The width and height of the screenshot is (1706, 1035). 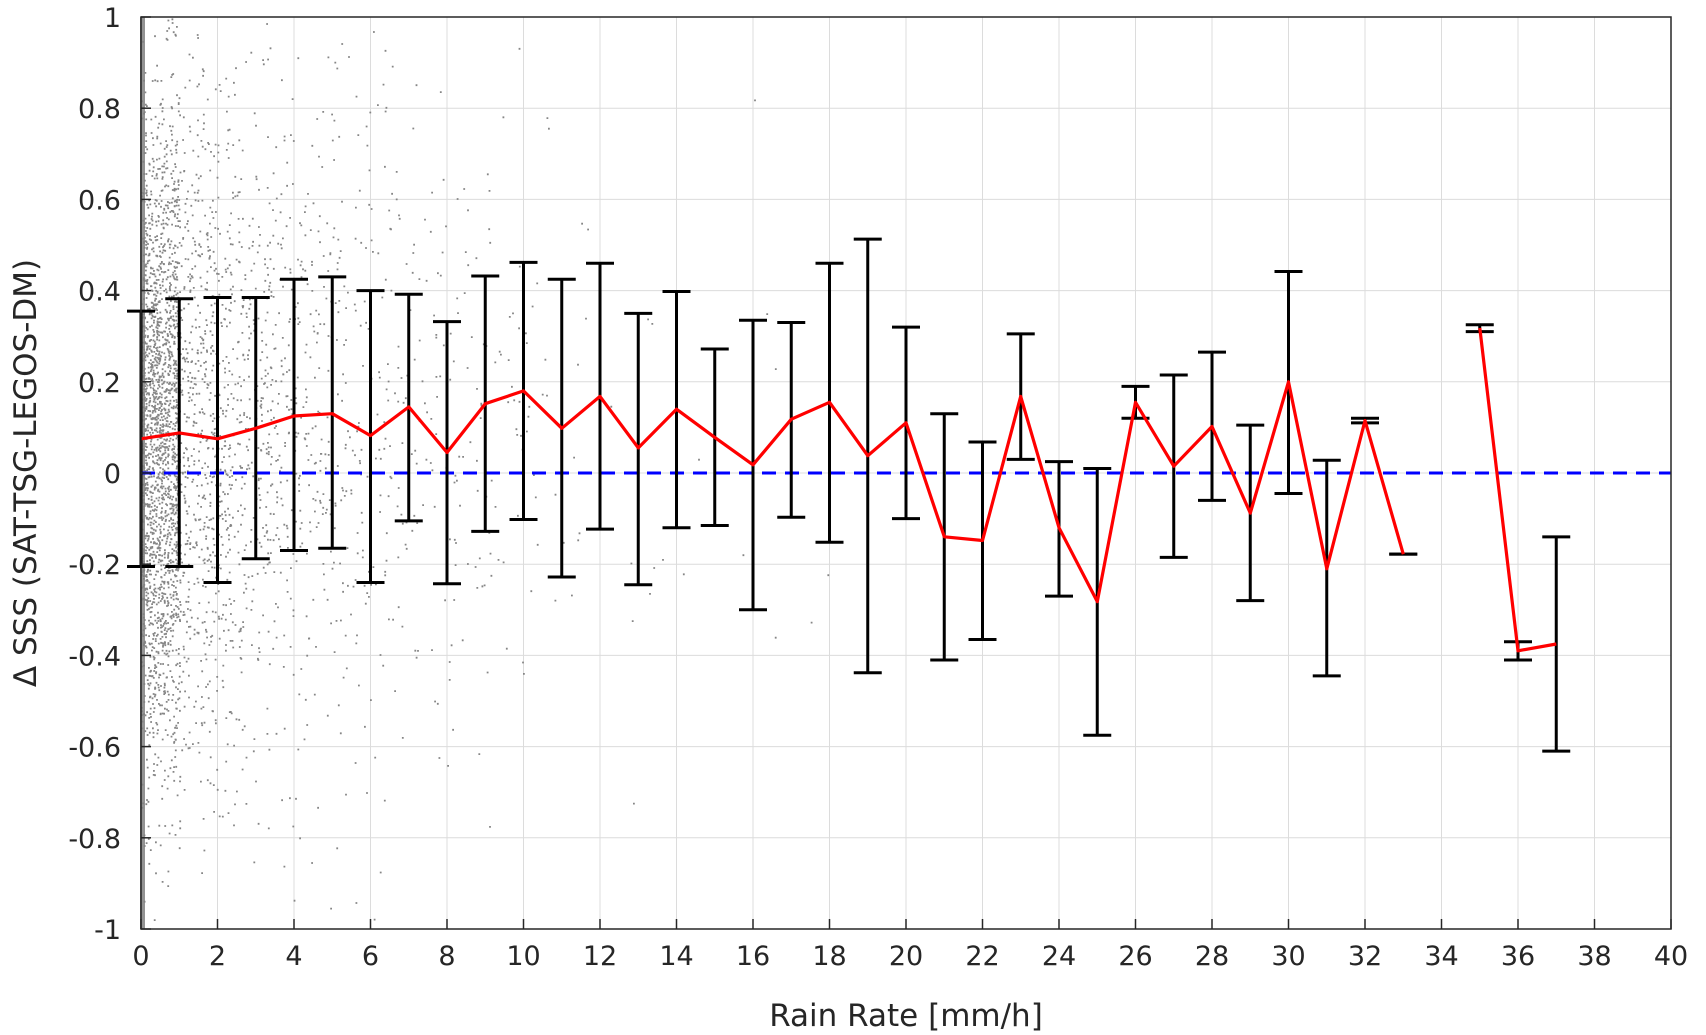 I want to click on x-tick-label: 2, so click(x=217, y=956).